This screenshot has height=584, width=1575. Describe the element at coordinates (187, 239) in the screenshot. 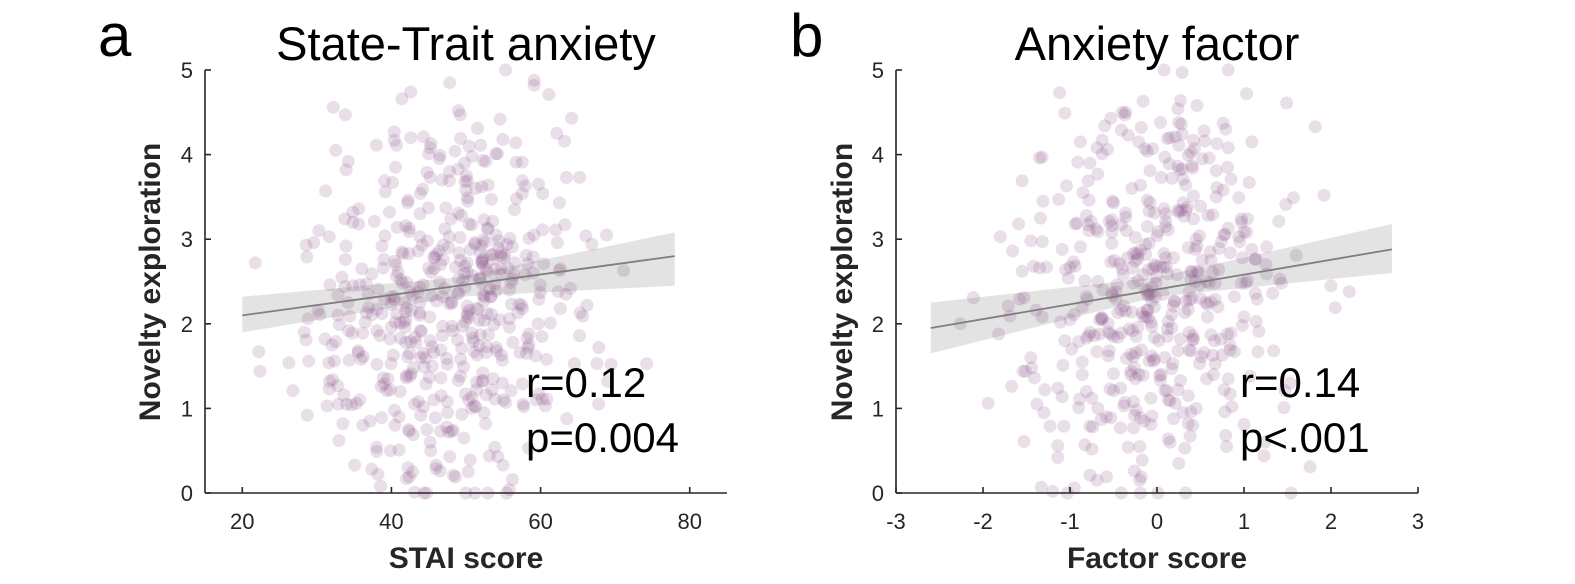

I see `y-tick-label: 3` at that location.